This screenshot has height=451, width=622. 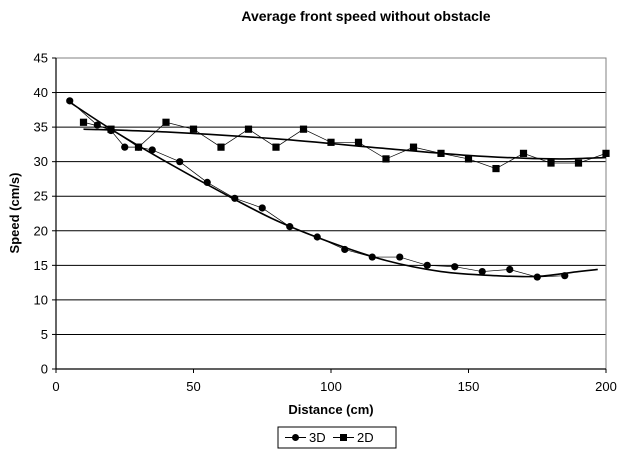 I want to click on x-tick-label: 200, so click(x=606, y=386).